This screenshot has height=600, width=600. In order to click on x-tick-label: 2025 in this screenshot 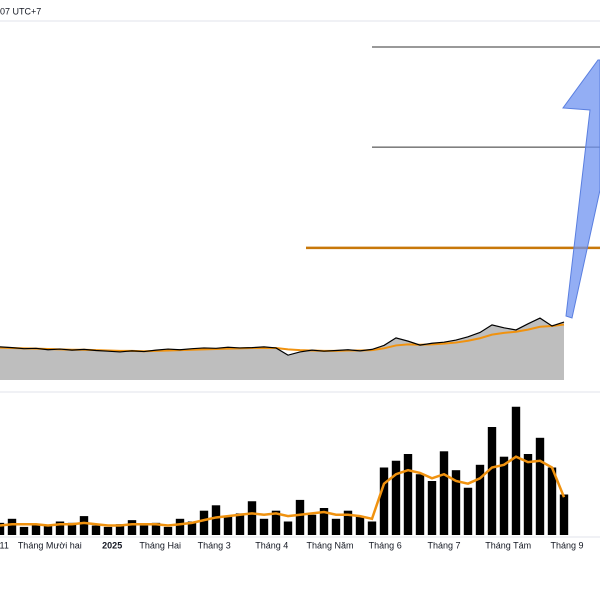, I will do `click(112, 545)`.